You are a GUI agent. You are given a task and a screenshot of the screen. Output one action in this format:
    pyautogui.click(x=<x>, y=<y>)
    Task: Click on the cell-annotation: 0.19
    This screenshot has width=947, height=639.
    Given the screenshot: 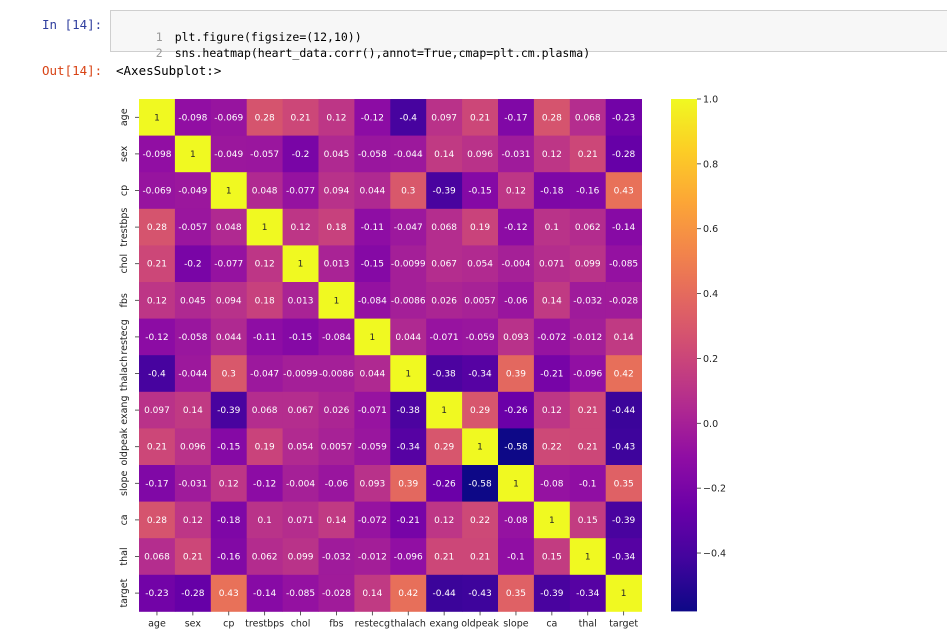 What is the action you would take?
    pyautogui.click(x=480, y=228)
    